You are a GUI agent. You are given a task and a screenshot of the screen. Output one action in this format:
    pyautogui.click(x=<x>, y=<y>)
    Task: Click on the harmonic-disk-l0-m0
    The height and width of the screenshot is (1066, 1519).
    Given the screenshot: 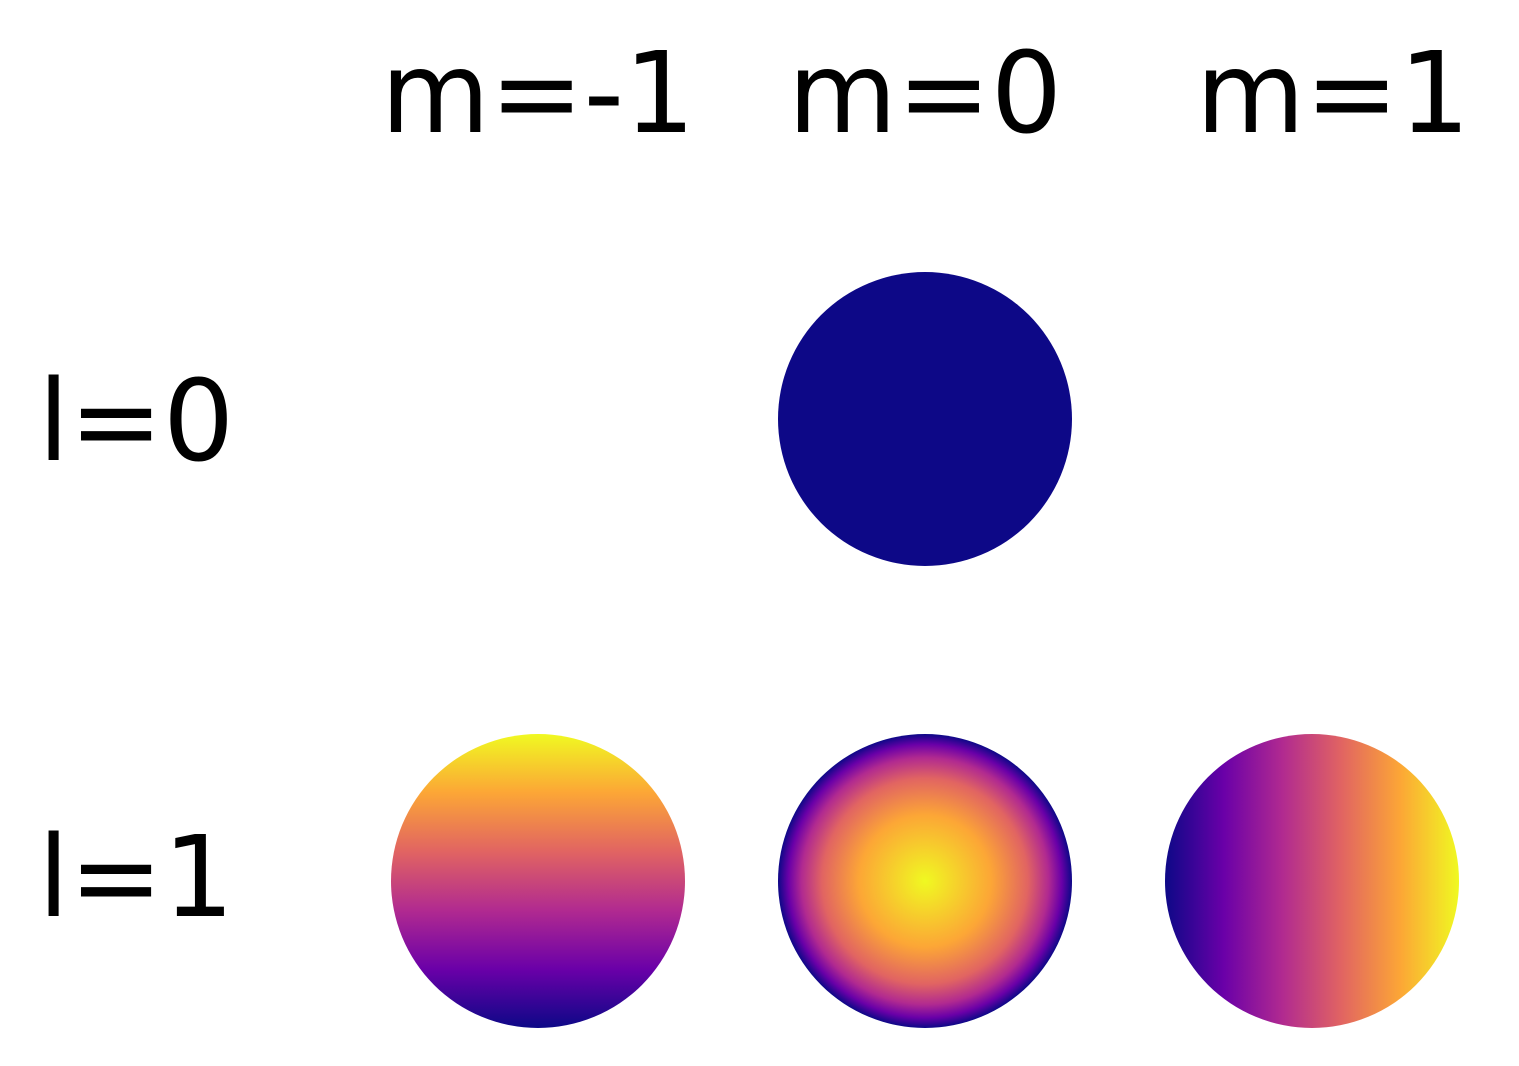 What is the action you would take?
    pyautogui.click(x=925, y=419)
    